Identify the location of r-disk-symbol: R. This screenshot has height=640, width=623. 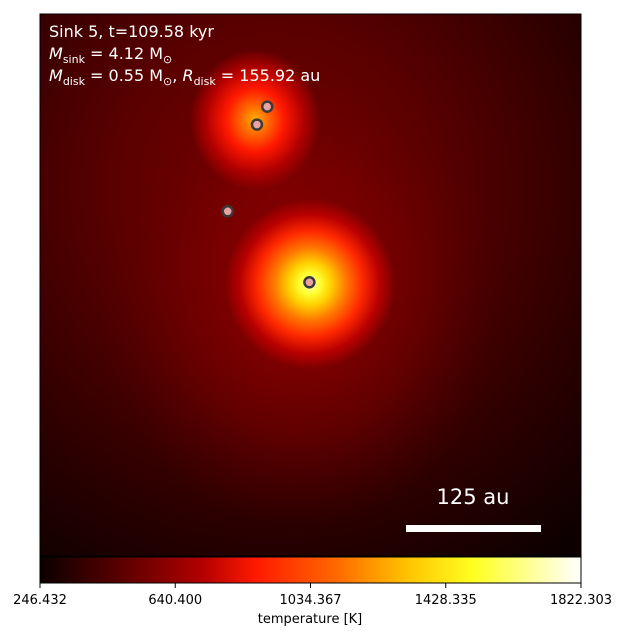
(187, 75).